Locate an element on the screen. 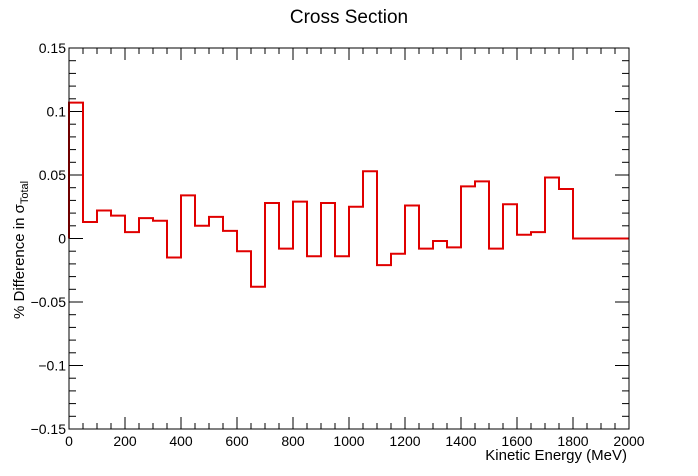 Image resolution: width=698 pixels, height=476 pixels. y-axis-title: % Difference in σTotal is located at coordinates (21, 250).